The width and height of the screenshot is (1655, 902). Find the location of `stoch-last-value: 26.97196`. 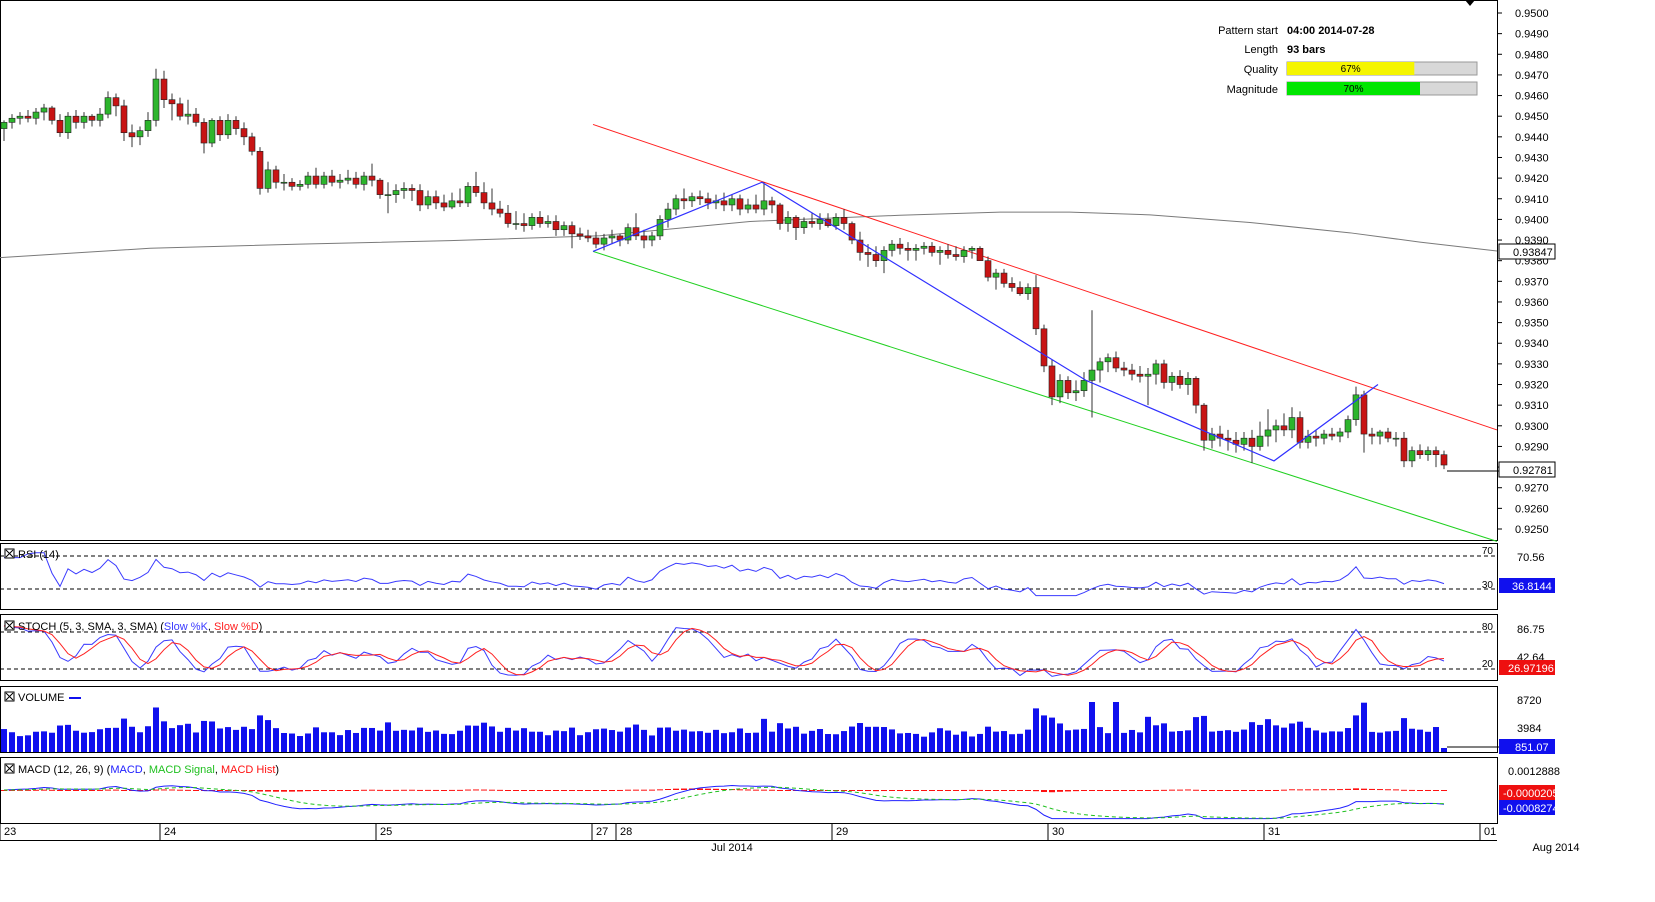

stoch-last-value: 26.97196 is located at coordinates (1531, 669).